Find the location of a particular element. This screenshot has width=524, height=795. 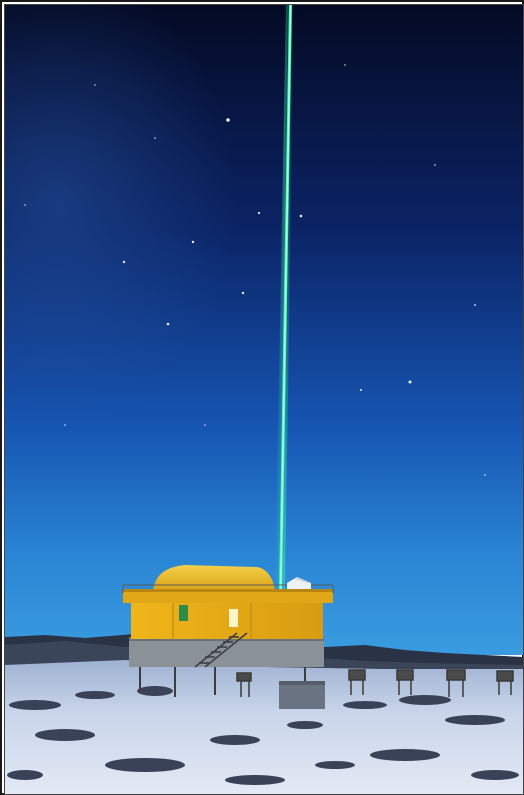

observatory-building is located at coordinates (228, 637).